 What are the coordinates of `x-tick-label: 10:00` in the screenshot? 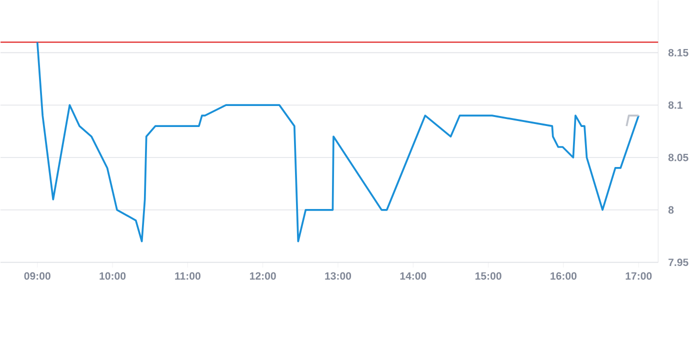 It's located at (113, 276).